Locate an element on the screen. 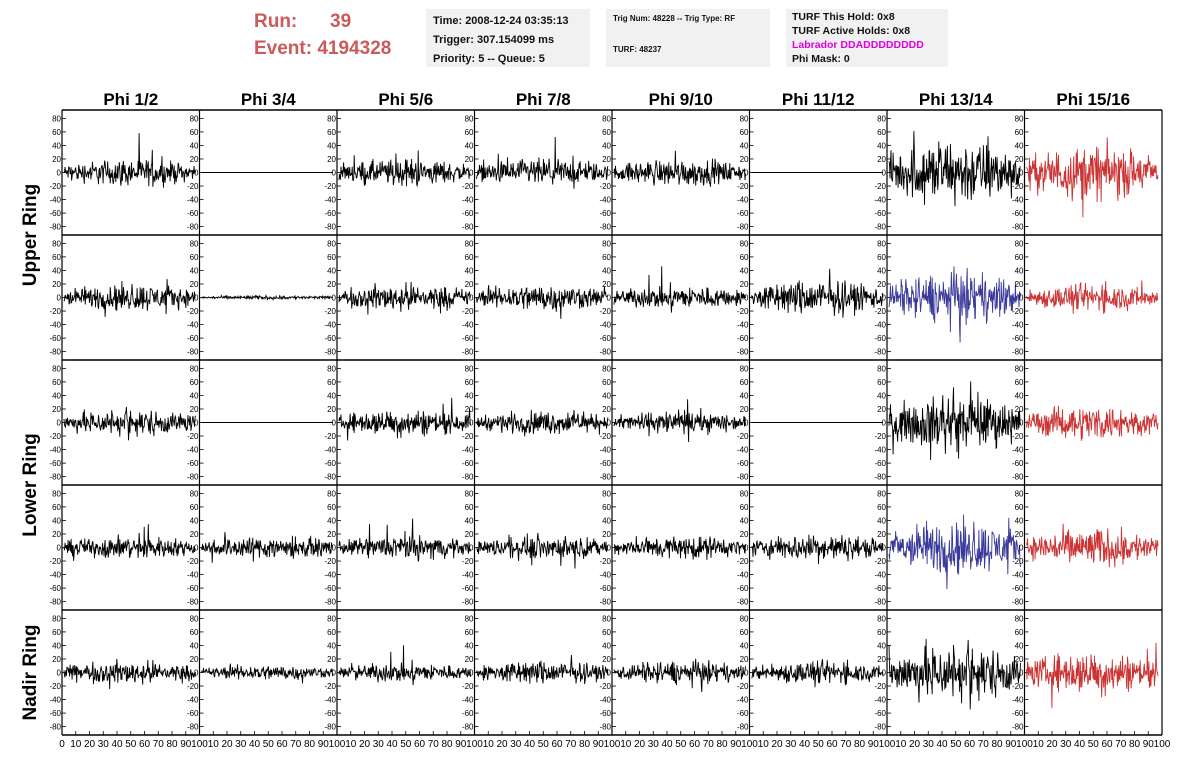 The width and height of the screenshot is (1196, 772). x-tick-label: 100 is located at coordinates (474, 744).